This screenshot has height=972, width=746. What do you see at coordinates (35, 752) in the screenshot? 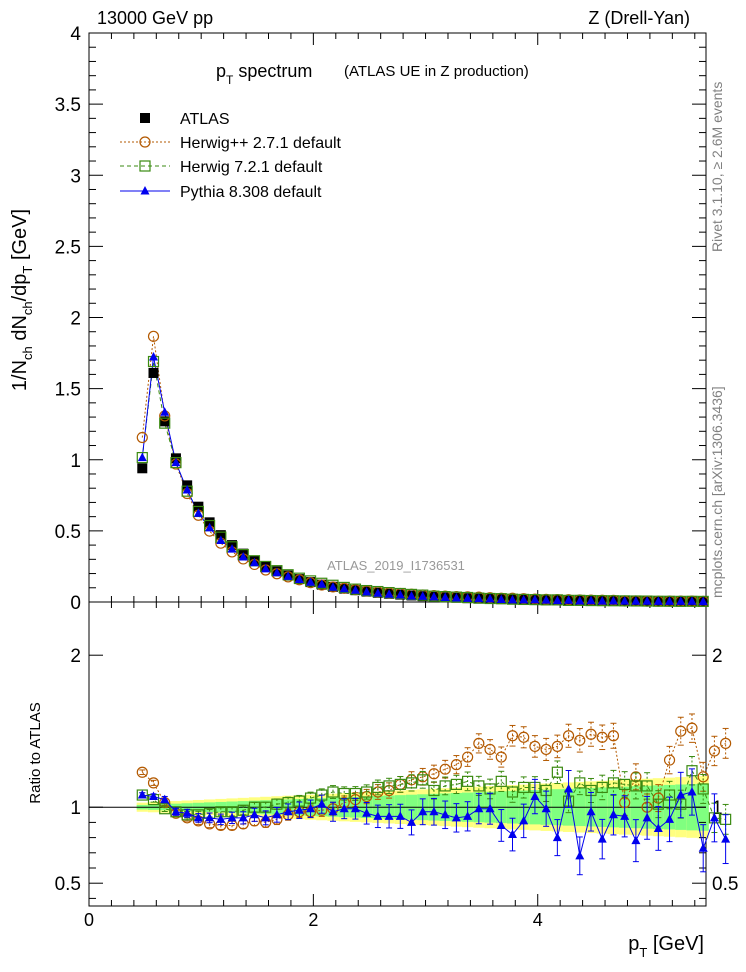
I see `ratio-y-axis-label: Ratio to ATLAS` at bounding box center [35, 752].